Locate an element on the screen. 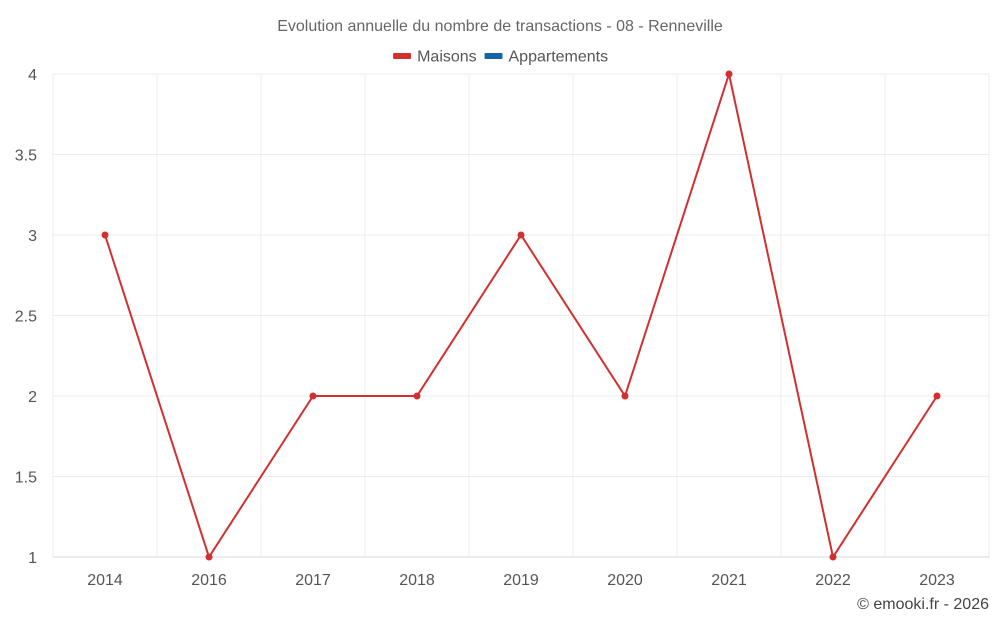  chart-credit: © emooki.fr - 2026 is located at coordinates (923, 604).